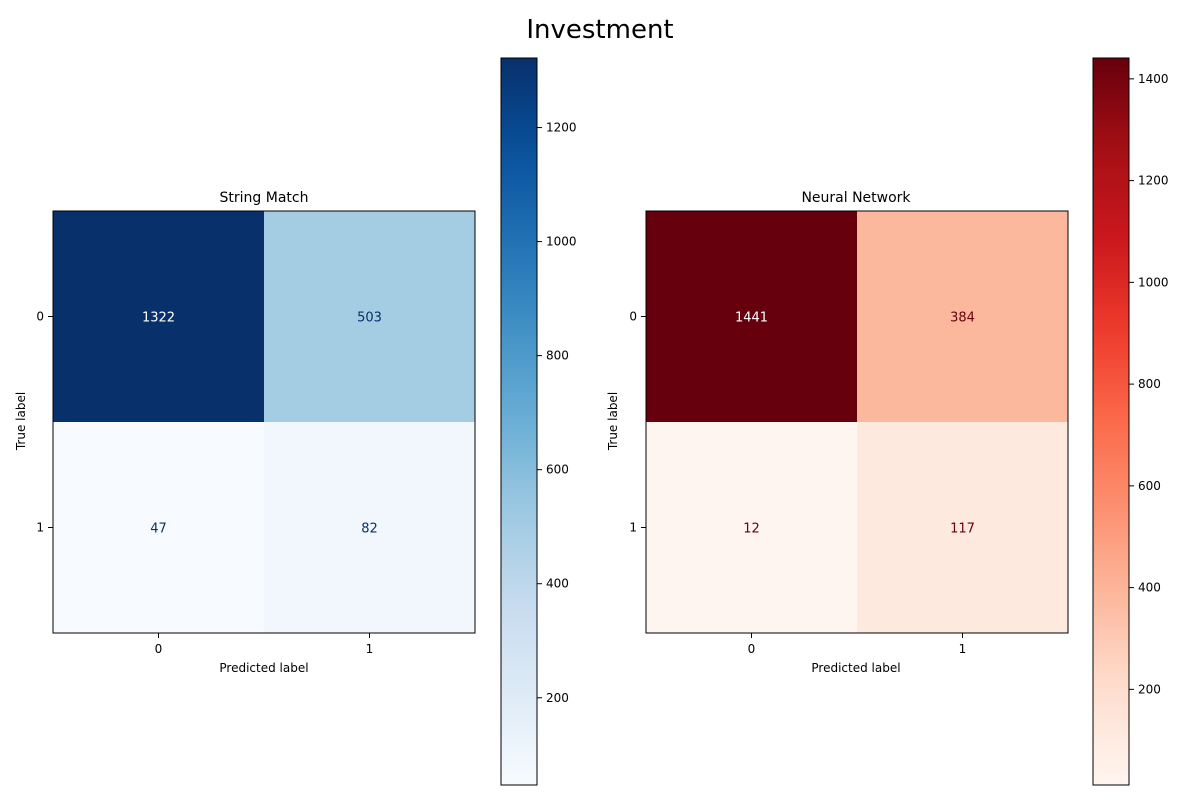 The image size is (1200, 800). I want to click on cell-value-0-1: 503, so click(369, 318).